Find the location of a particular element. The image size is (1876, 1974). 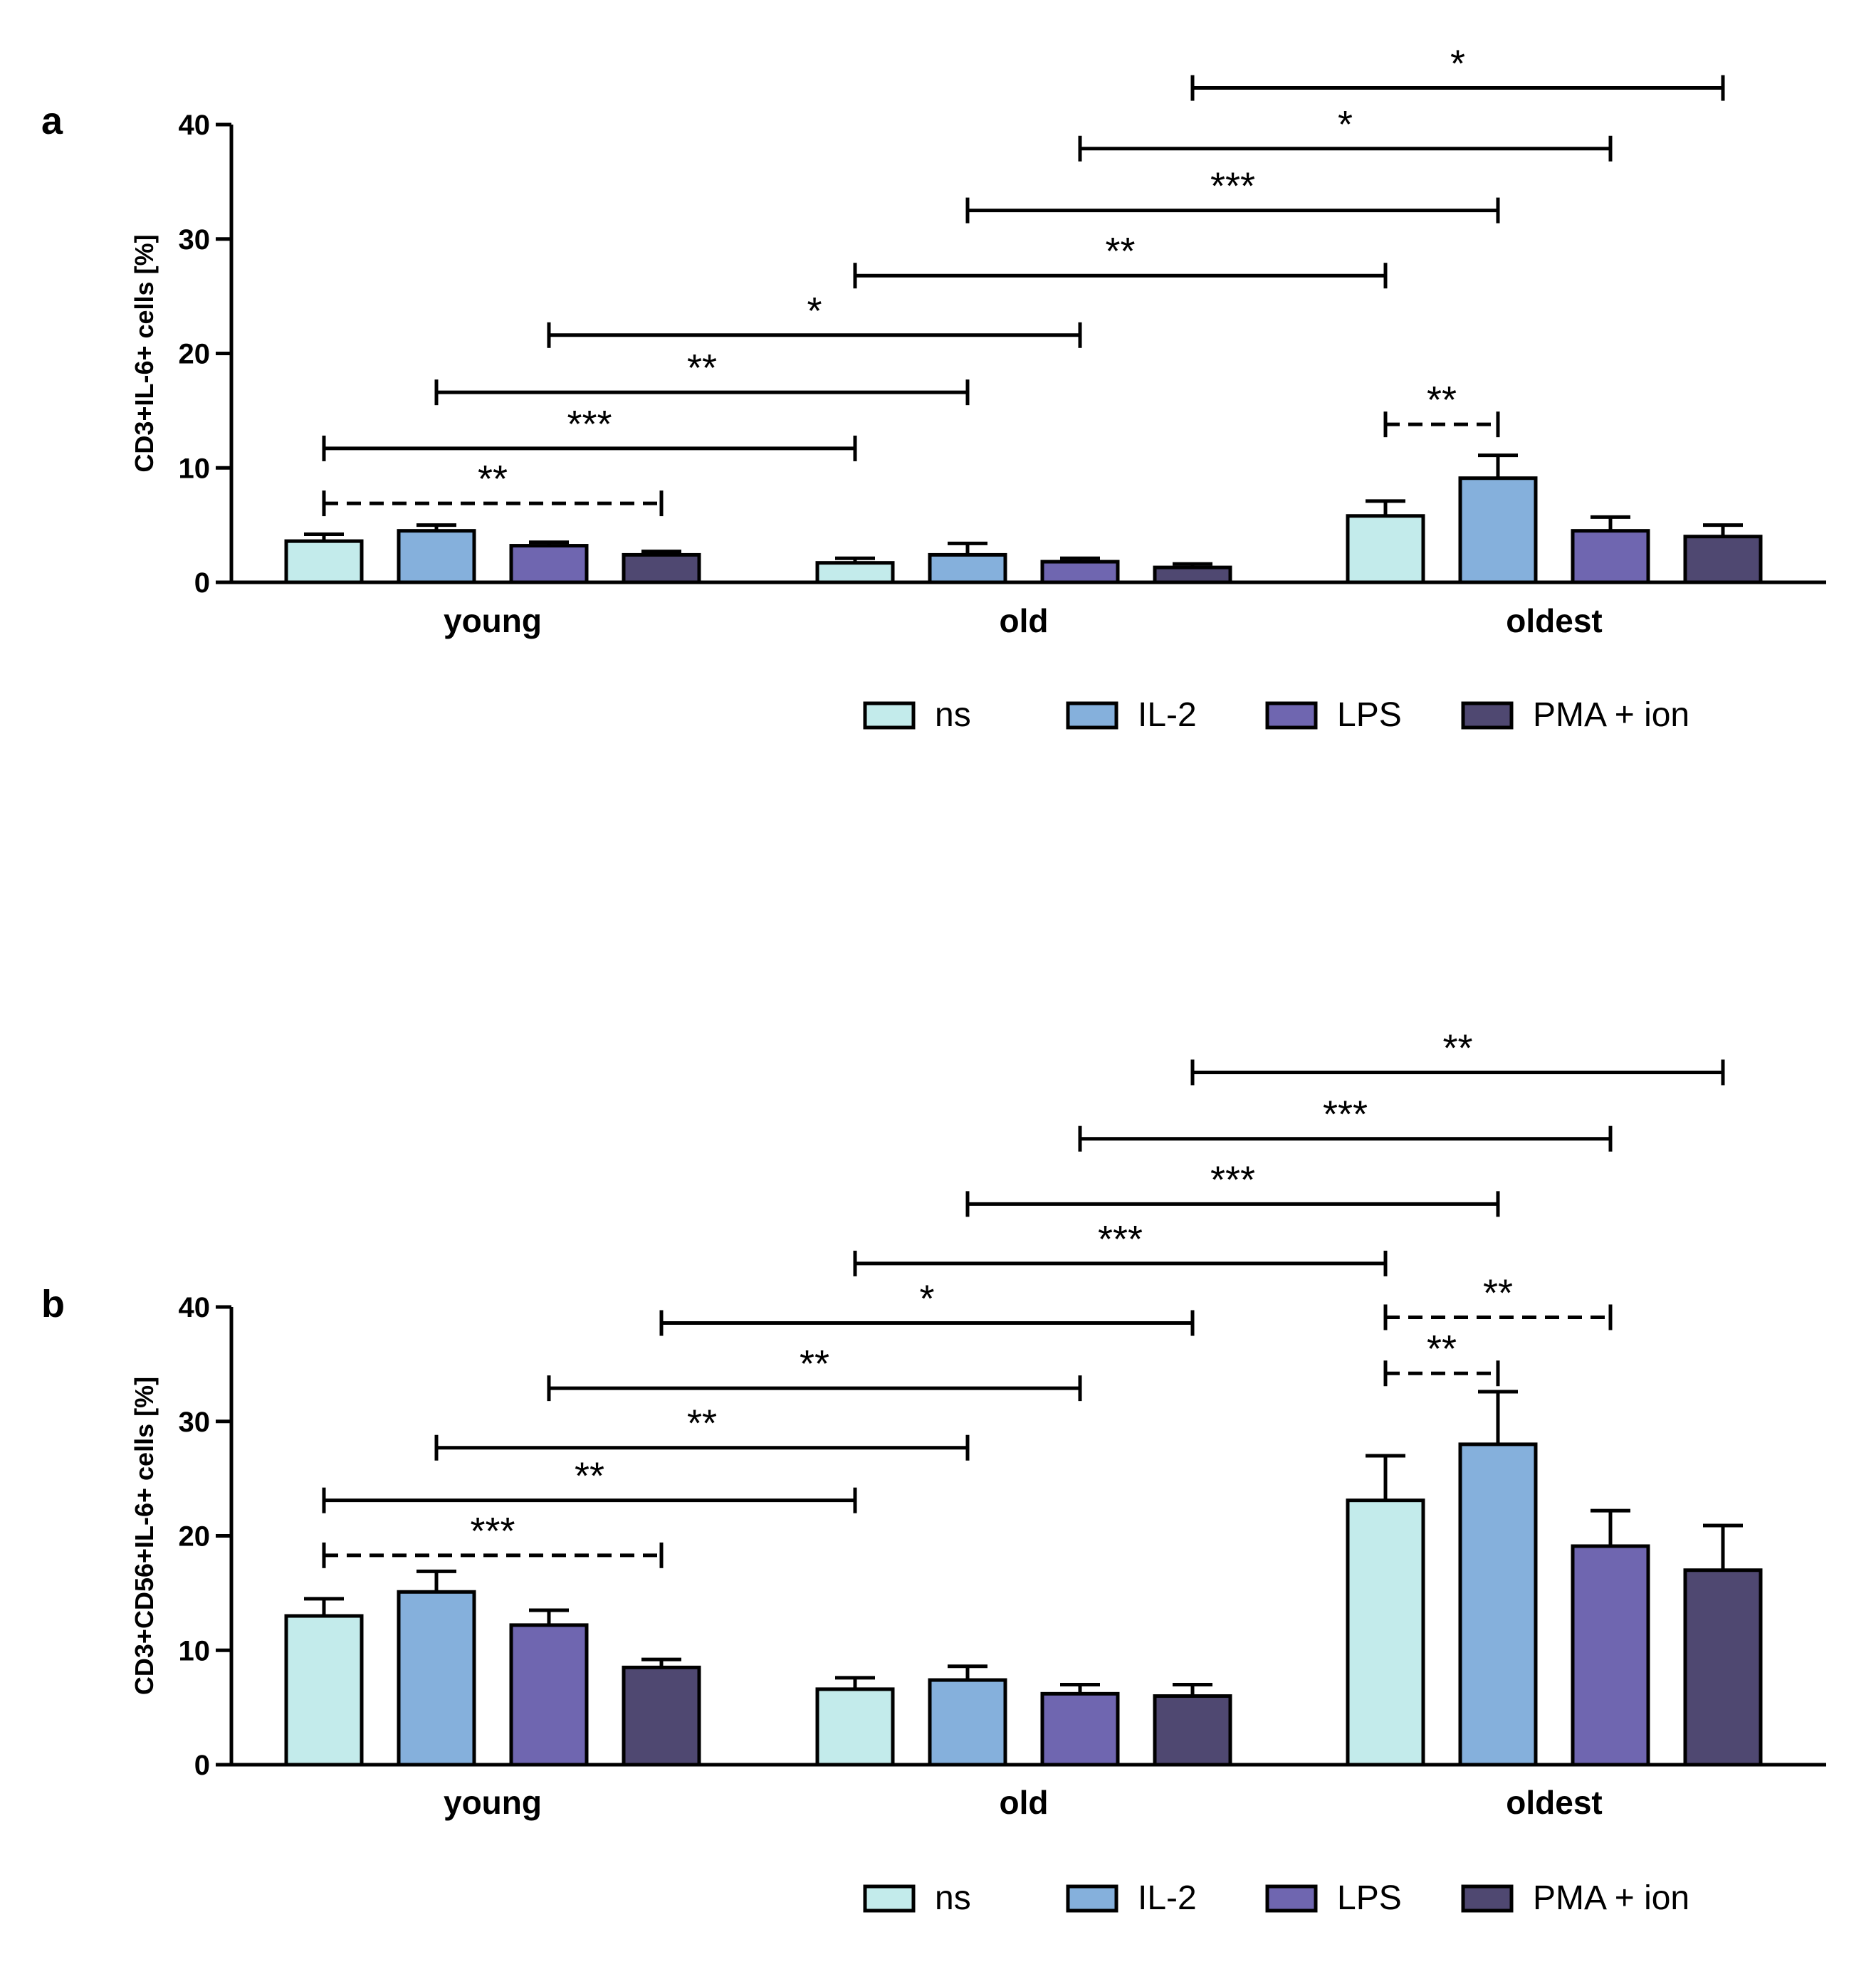

y-axis-label: CD3+IL-6+ cells [%] is located at coordinates (144, 353).